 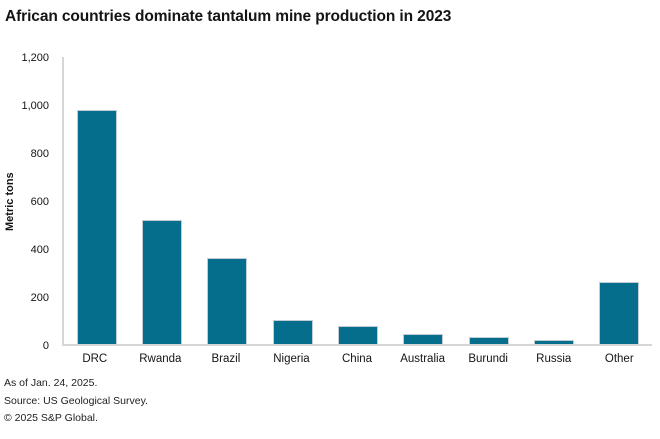 What do you see at coordinates (39, 202) in the screenshot?
I see `y-axis-tick-label: 600` at bounding box center [39, 202].